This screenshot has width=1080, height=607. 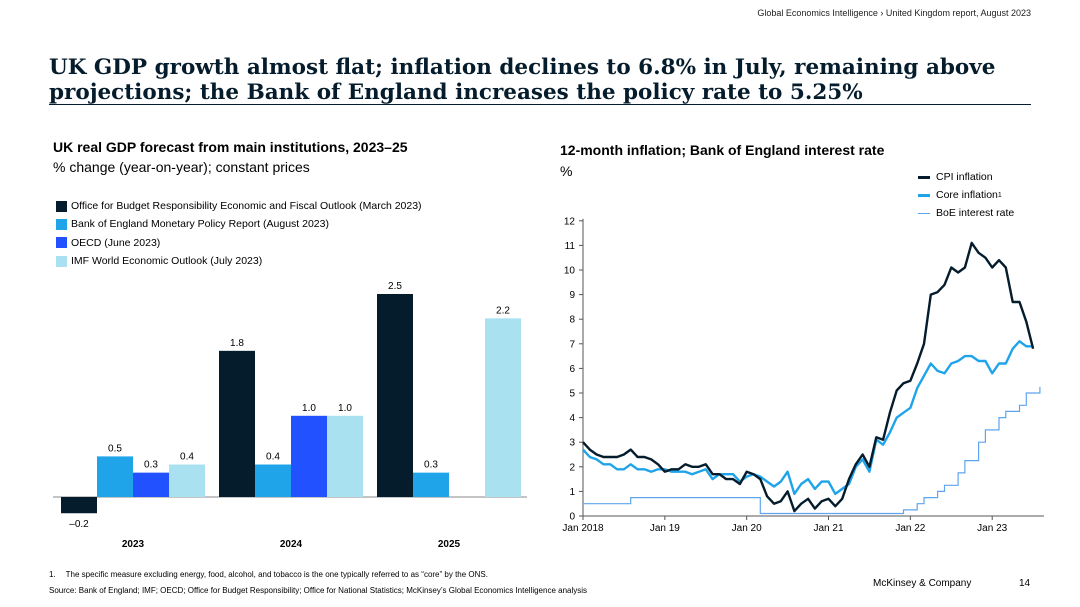 What do you see at coordinates (61, 261) in the screenshot?
I see `legend-swatch-imf` at bounding box center [61, 261].